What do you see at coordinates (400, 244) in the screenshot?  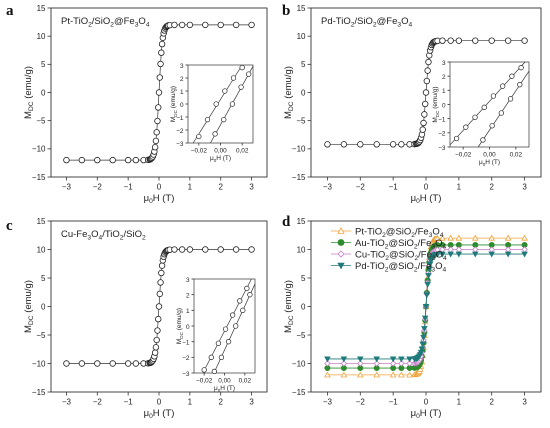 I see `legend-label: Au-TiO2@SiO2/Fe3O4` at bounding box center [400, 244].